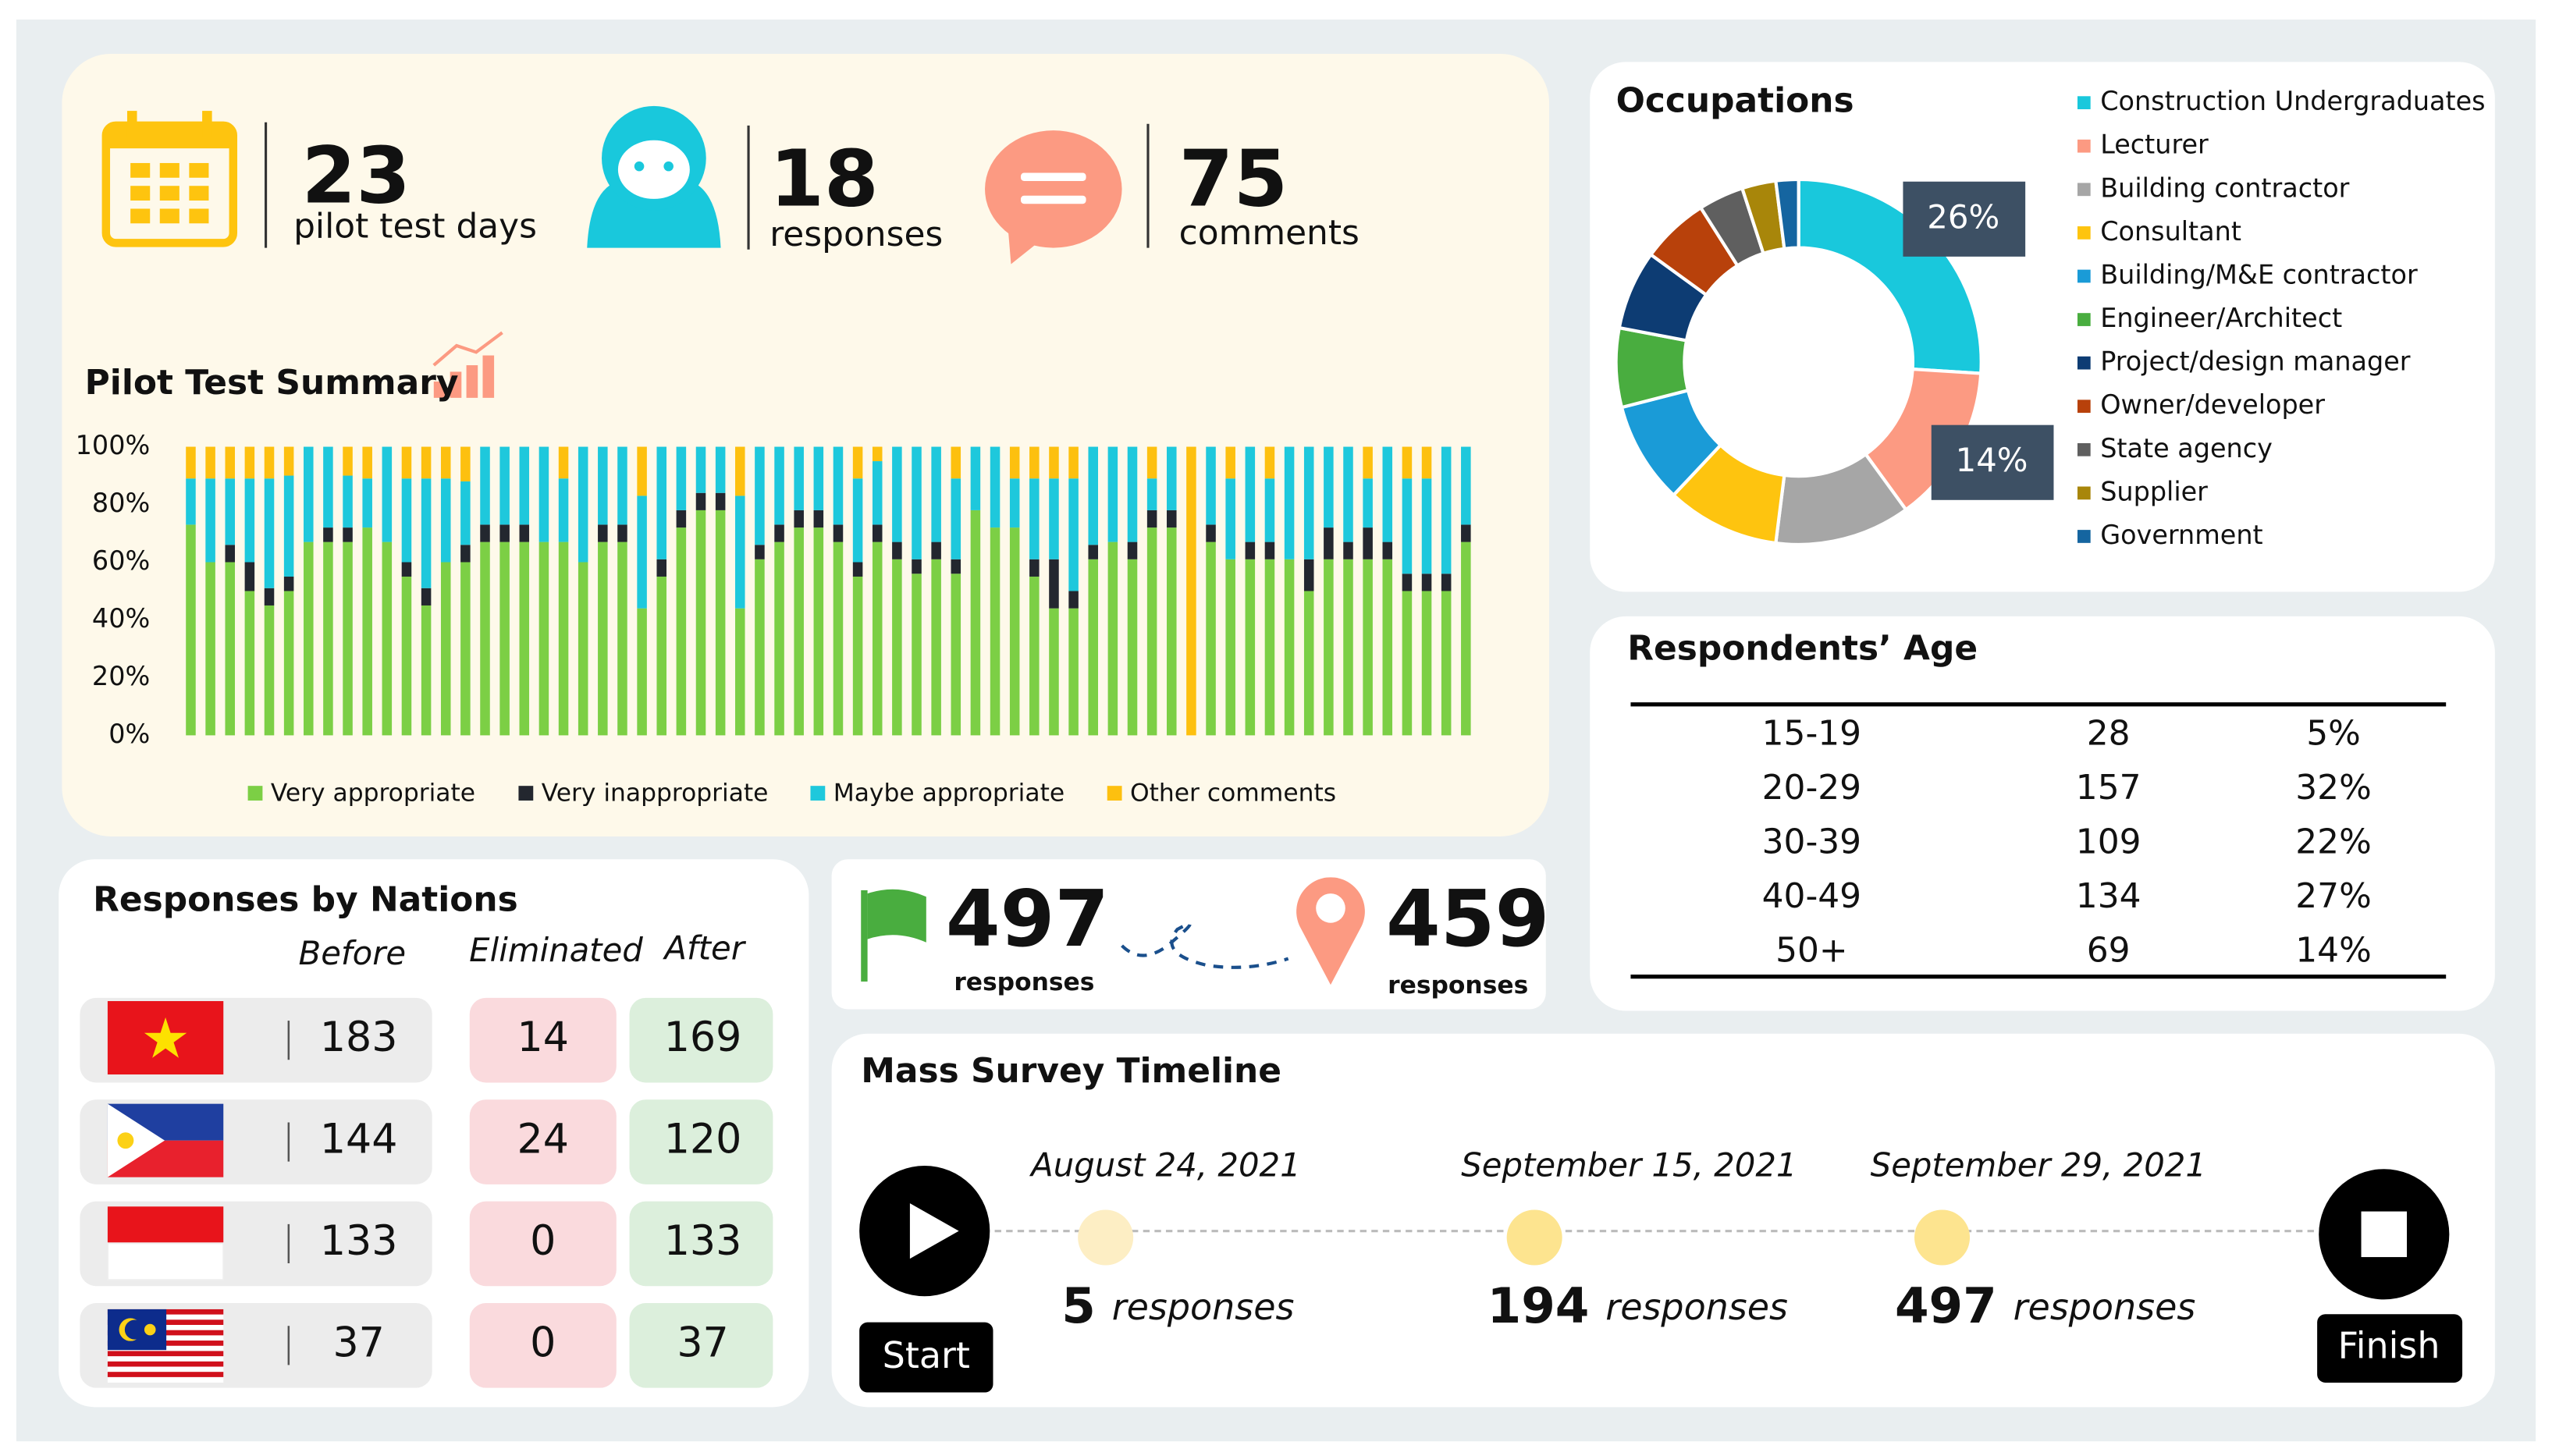 Image resolution: width=2552 pixels, height=1456 pixels. Describe the element at coordinates (704, 948) in the screenshot. I see `column-header: After` at that location.